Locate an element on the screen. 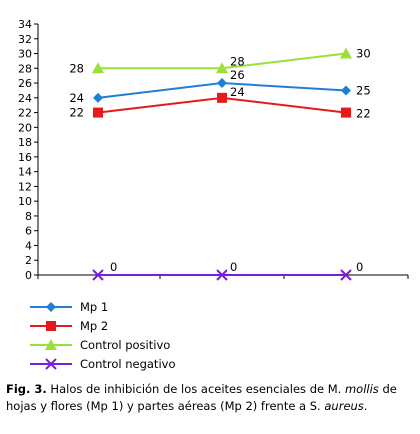  y-tick-label: 6 is located at coordinates (28, 231).